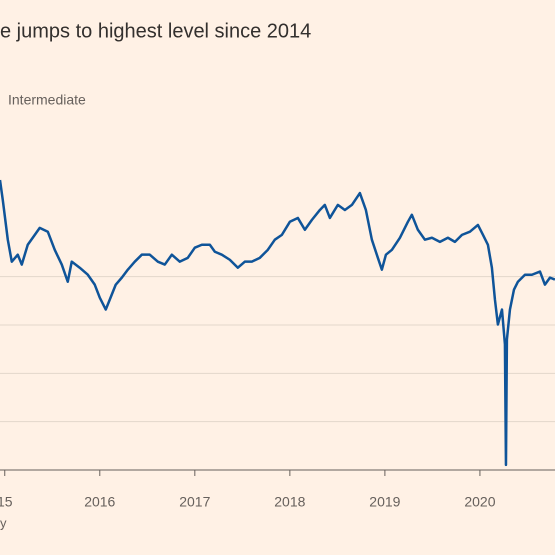  What do you see at coordinates (99, 502) in the screenshot?
I see `x-tick-label: 2016` at bounding box center [99, 502].